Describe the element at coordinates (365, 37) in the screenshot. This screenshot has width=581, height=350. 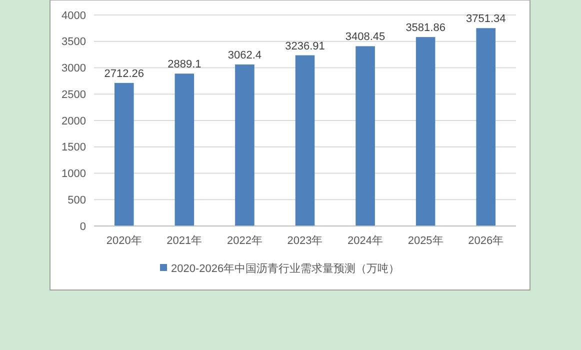
I see `data-label: 3408.45` at that location.